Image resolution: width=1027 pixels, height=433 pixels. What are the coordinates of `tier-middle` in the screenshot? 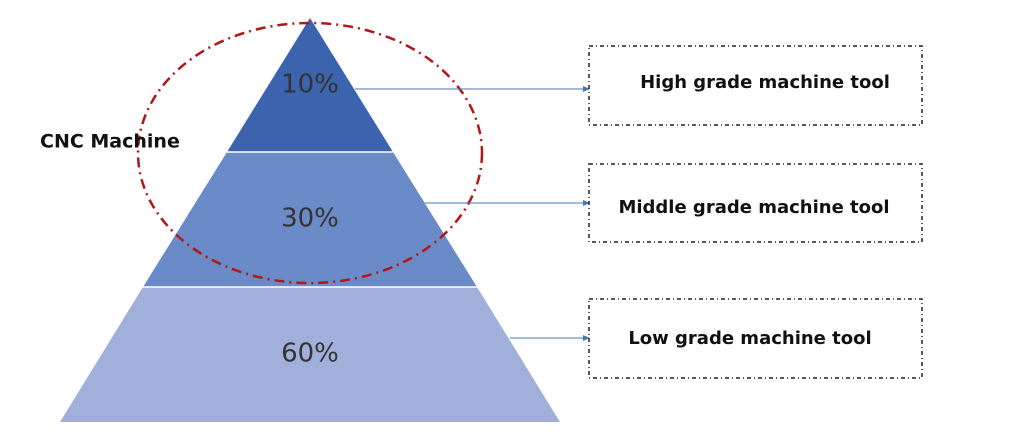 It's located at (310, 219).